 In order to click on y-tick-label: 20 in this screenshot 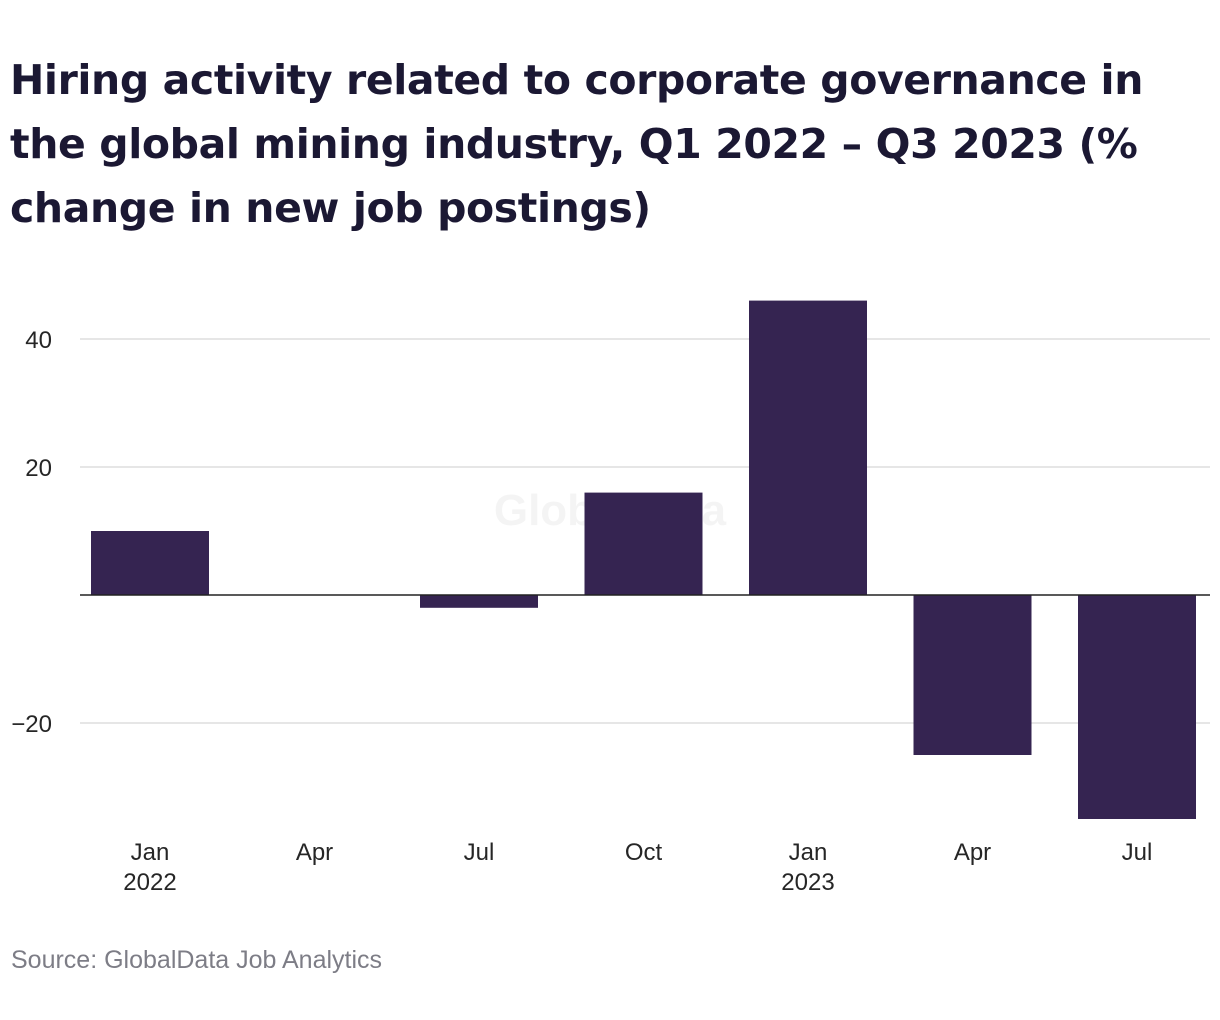, I will do `click(38, 468)`.